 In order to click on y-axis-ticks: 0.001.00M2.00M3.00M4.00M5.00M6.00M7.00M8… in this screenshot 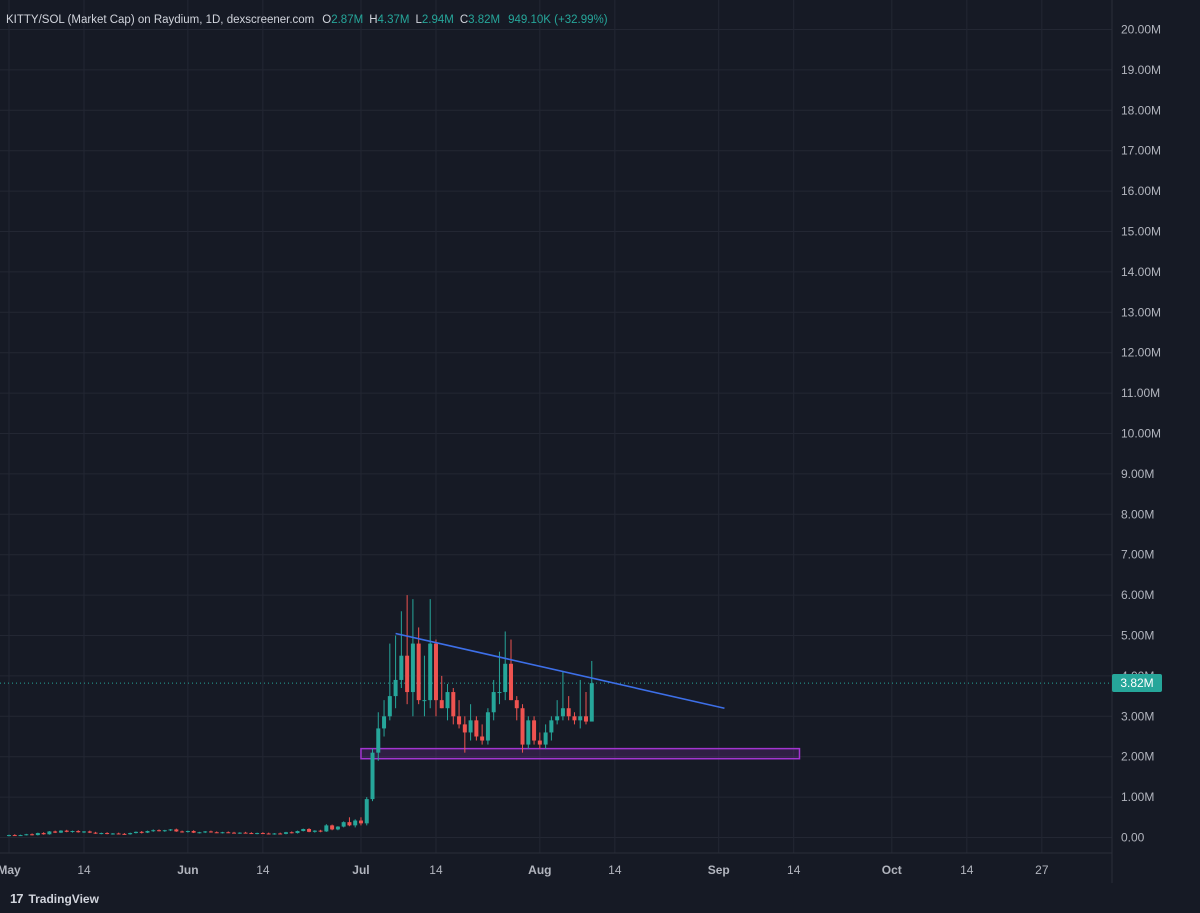, I will do `click(1141, 434)`.